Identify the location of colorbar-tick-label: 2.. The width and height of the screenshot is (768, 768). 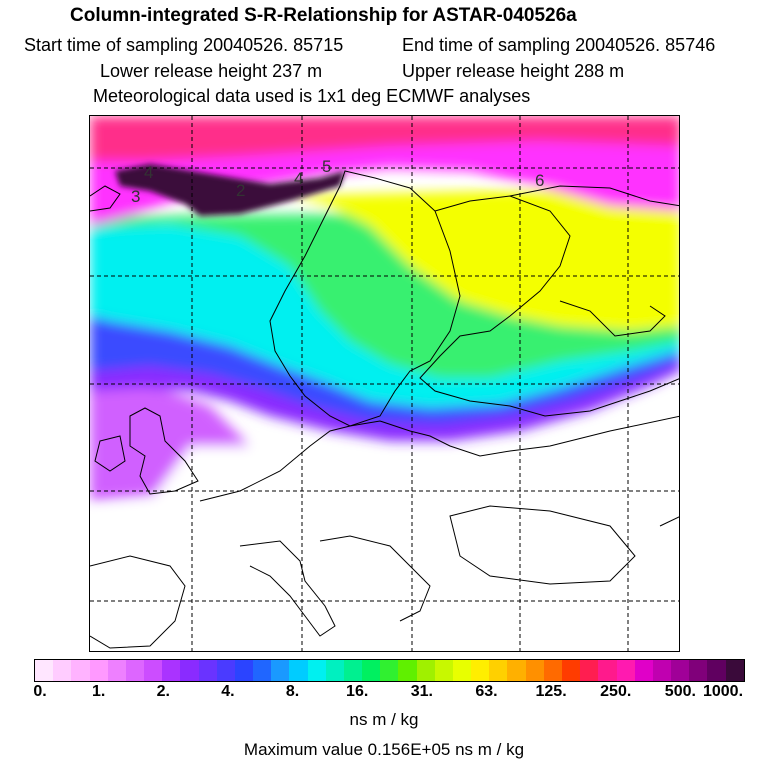
(163, 691).